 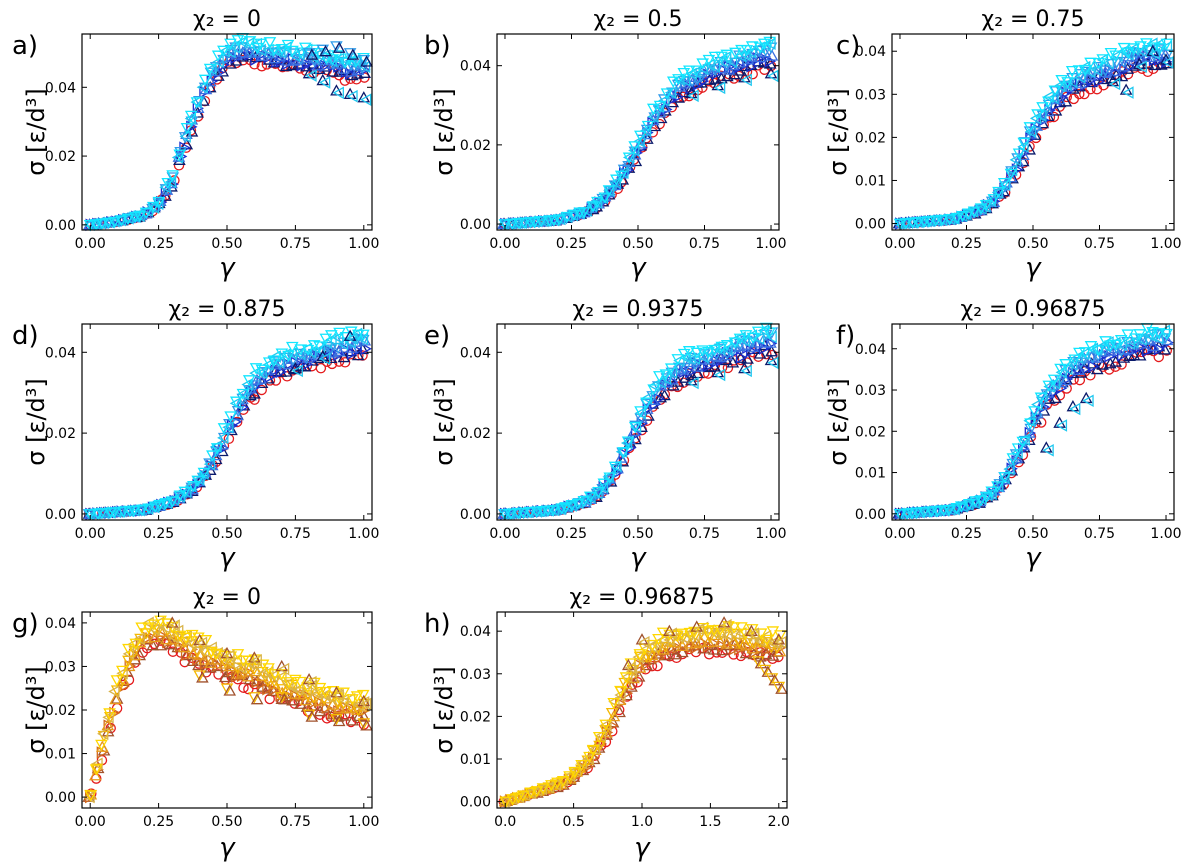 I want to click on x-tick-label: 0.75, so click(x=704, y=244).